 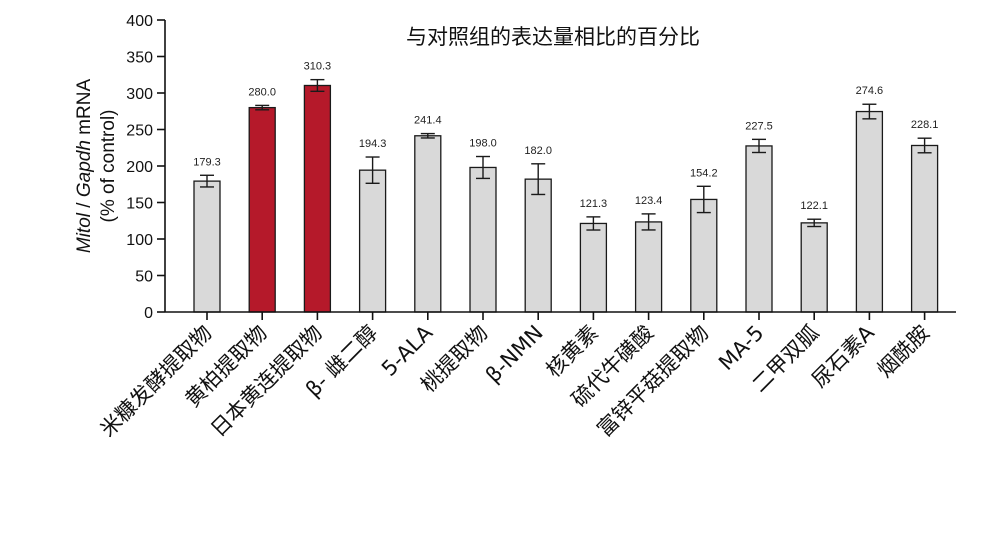 I want to click on y-axis-label: Mitol / Gapdh mRNA (% of control), so click(x=96, y=166).